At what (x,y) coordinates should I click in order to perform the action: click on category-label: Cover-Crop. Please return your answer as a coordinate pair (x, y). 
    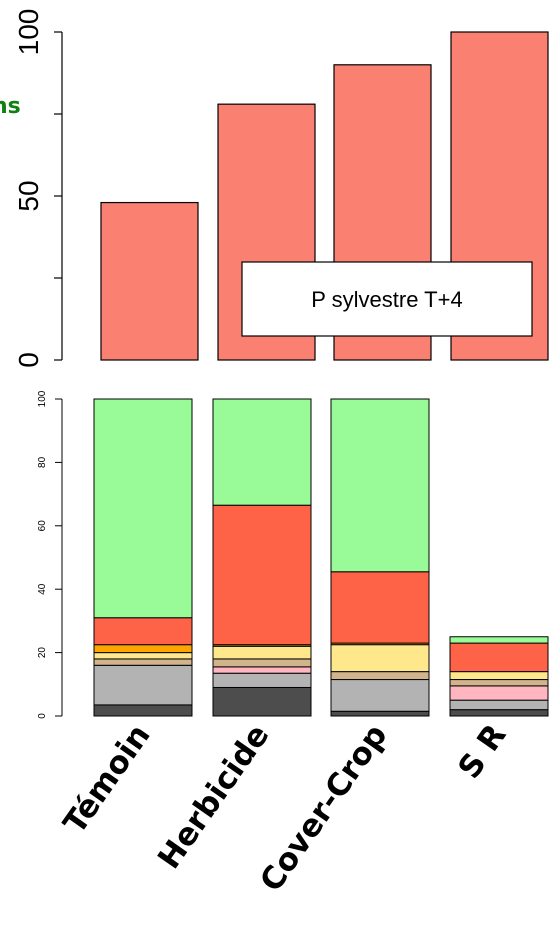
    Looking at the image, I should click on (323, 808).